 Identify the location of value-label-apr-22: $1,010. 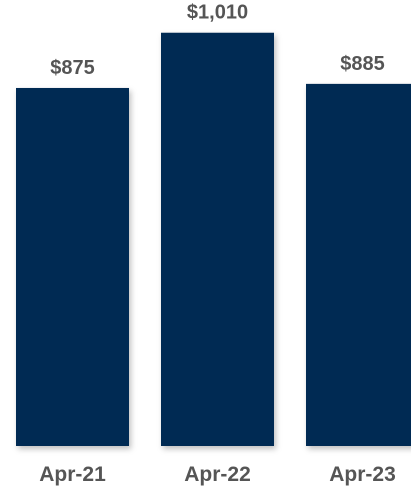
(217, 13).